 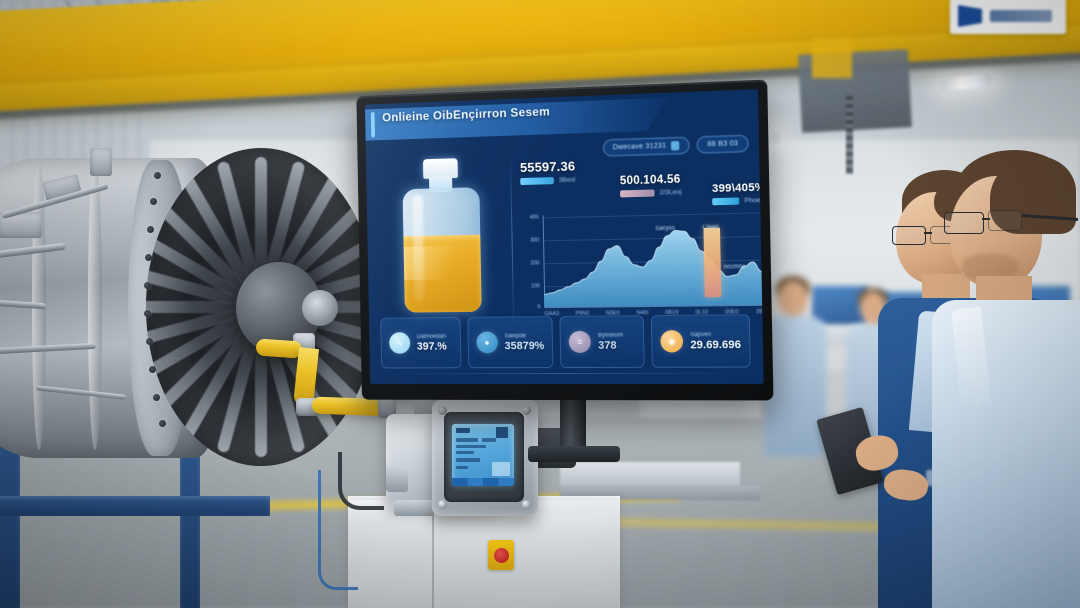 What do you see at coordinates (320, 308) in the screenshot?
I see `engine-hub` at bounding box center [320, 308].